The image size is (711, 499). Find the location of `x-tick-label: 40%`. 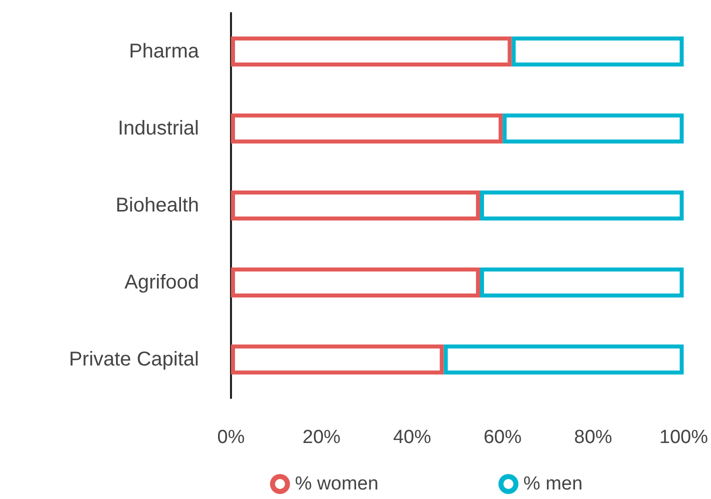

x-tick-label: 40% is located at coordinates (412, 437).